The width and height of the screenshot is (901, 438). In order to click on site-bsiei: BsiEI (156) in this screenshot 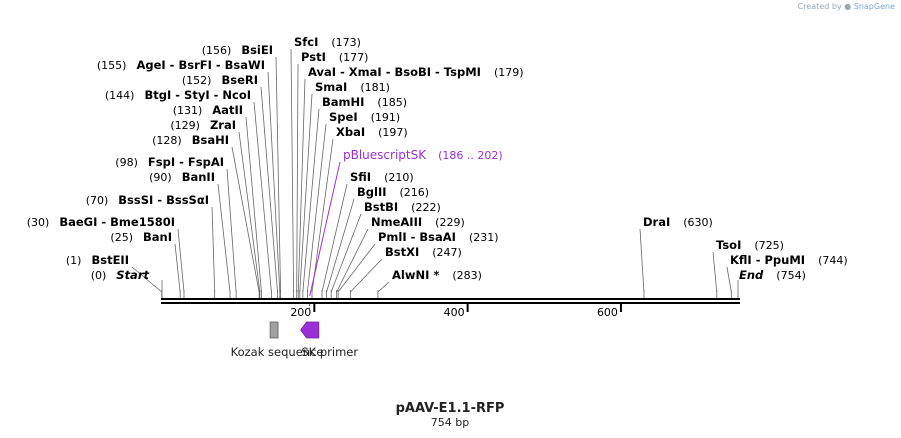, I will do `click(237, 50)`.